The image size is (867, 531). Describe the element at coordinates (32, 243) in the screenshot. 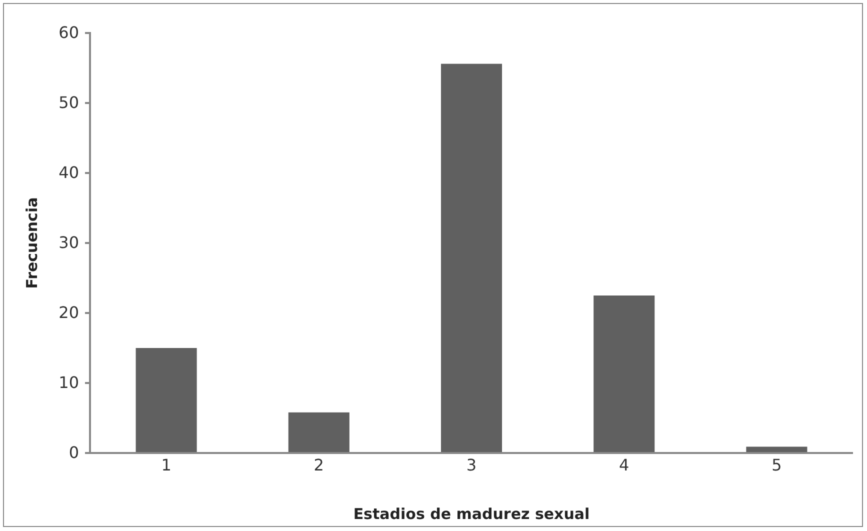

I see `y-axis-title: Frecuencia` at that location.